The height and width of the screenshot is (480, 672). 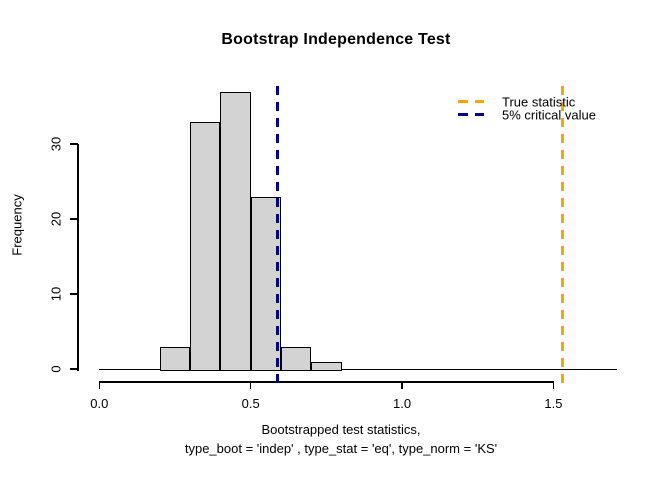 What do you see at coordinates (336, 39) in the screenshot?
I see `chart-title: Bootstrap Independence Test` at bounding box center [336, 39].